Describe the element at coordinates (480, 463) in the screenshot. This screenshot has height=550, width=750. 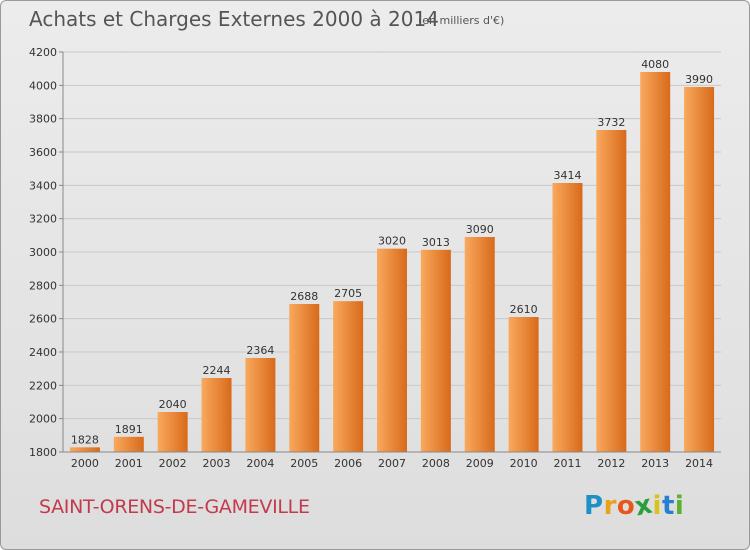
I see `x-tick-label: 2009` at that location.